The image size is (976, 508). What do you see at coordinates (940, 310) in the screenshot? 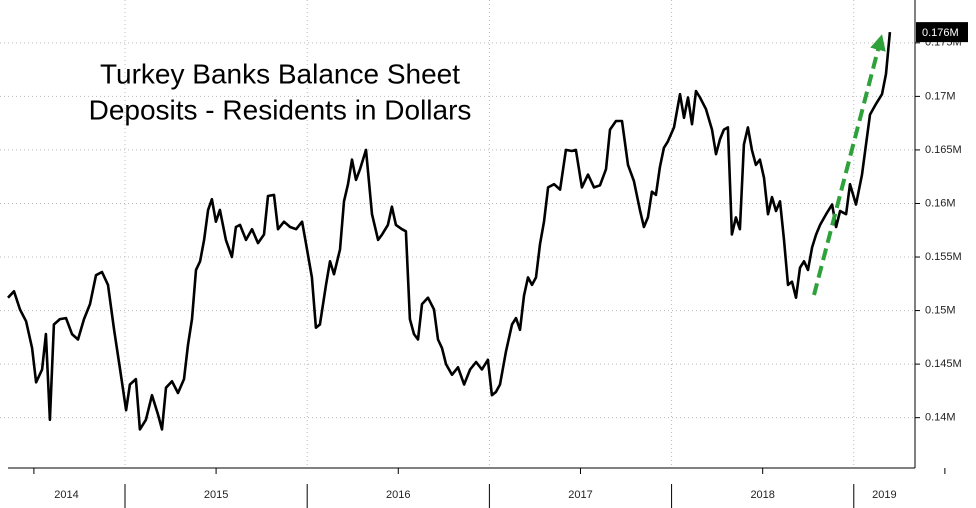
I see `y-tick-label: 0.15M` at bounding box center [940, 310].